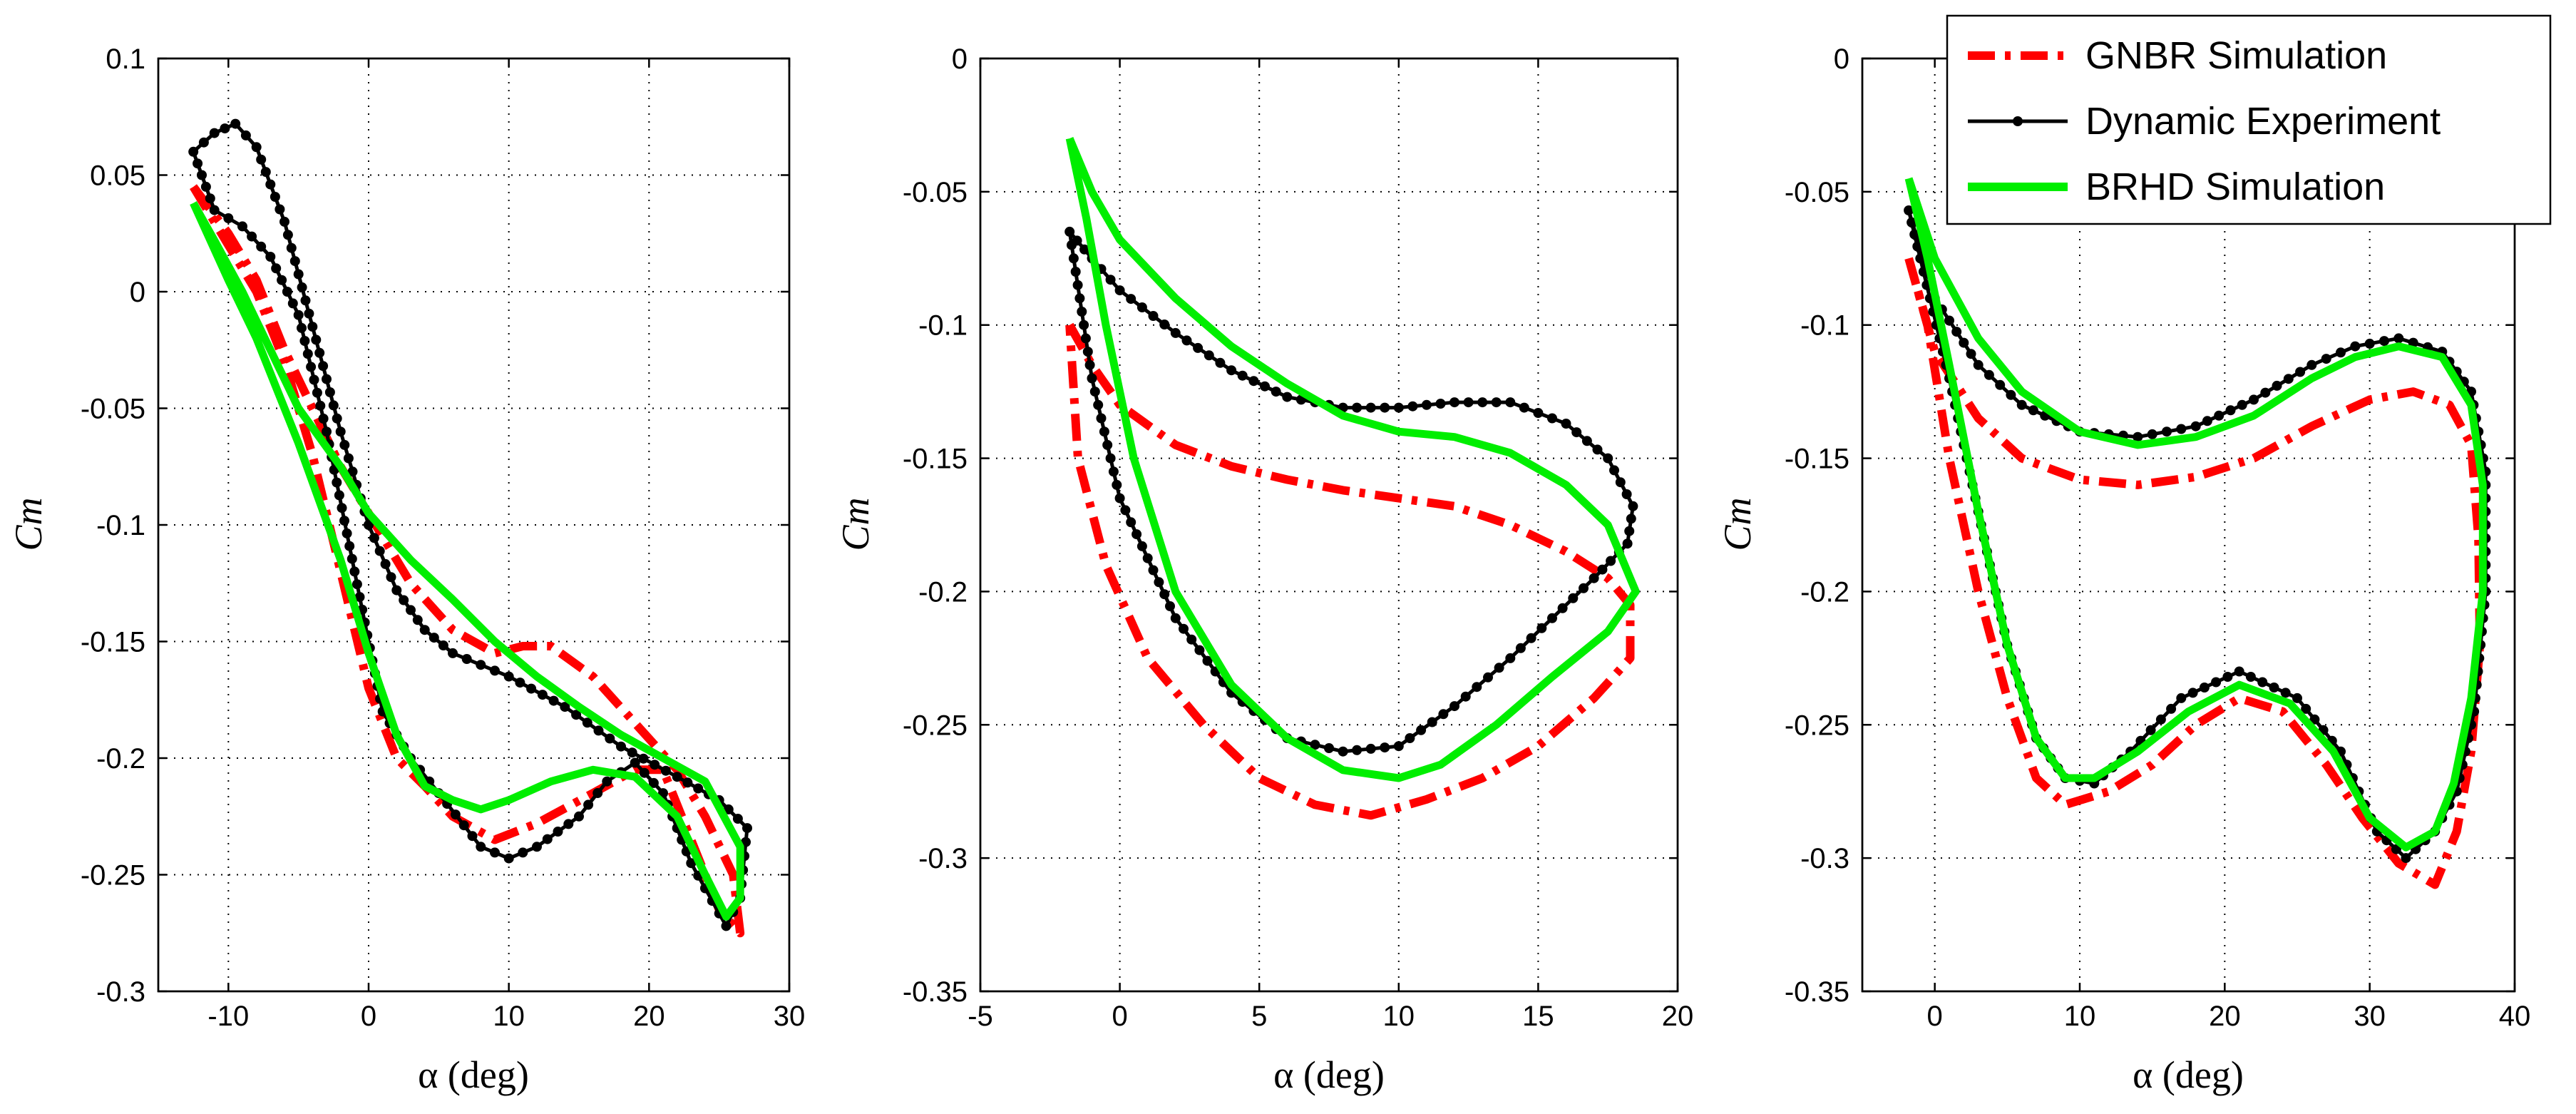 The image size is (2576, 1114). What do you see at coordinates (2080, 1017) in the screenshot?
I see `x-tick-label: 10` at bounding box center [2080, 1017].